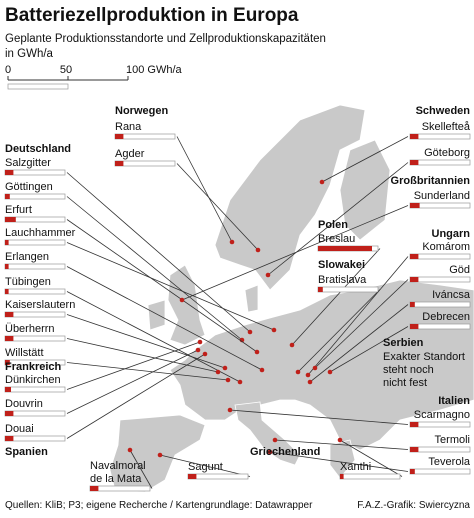  I want to click on site-name: Erlangen, so click(27, 257).